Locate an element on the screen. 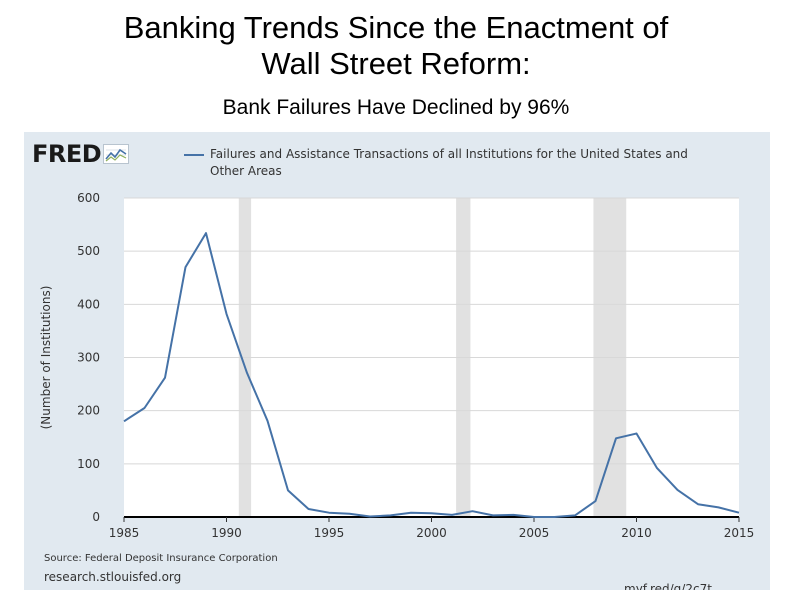 Image resolution: width=792 pixels, height=612 pixels. data-point-2000 is located at coordinates (431, 513).